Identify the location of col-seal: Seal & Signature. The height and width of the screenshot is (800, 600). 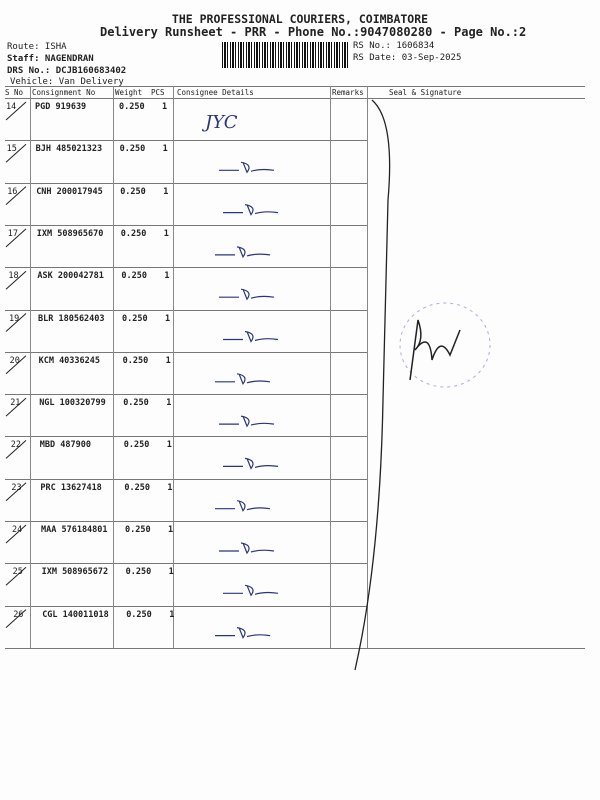
(425, 92).